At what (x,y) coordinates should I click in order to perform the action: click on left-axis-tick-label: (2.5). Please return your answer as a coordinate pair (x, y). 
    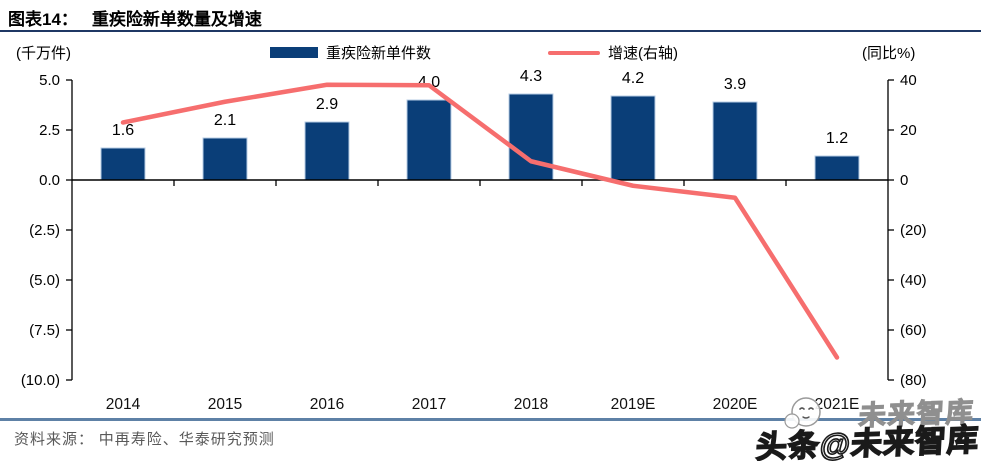
    Looking at the image, I should click on (44, 230).